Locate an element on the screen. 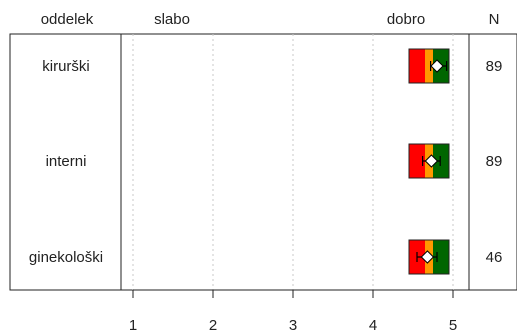 Image resolution: width=517 pixels, height=336 pixels. row-1: interni 89 is located at coordinates (274, 161).